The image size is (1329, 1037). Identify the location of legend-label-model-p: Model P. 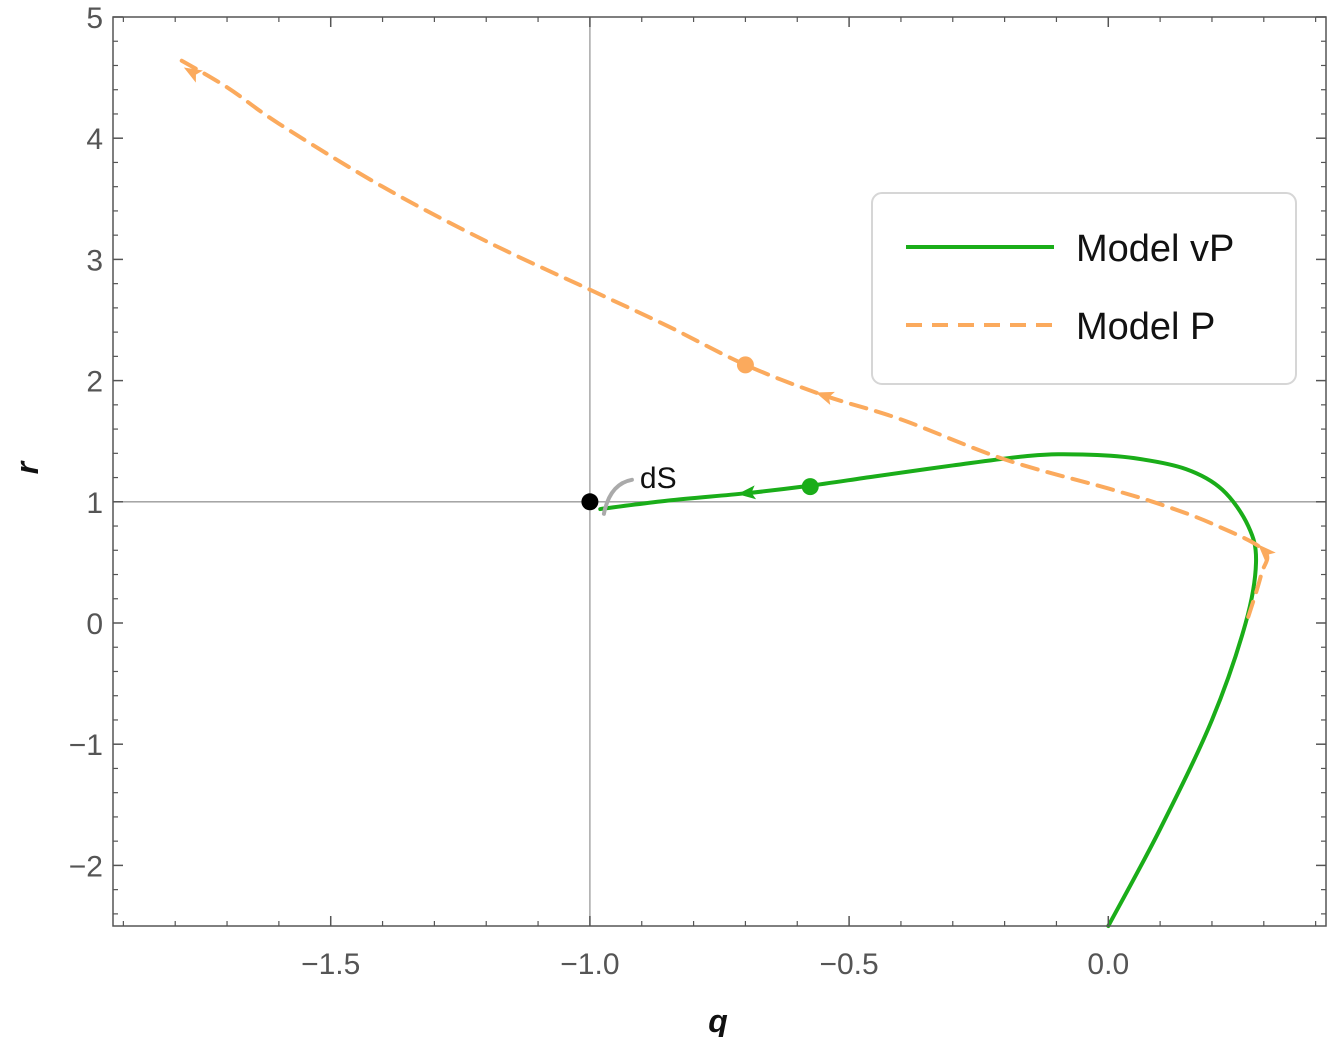
(1145, 327).